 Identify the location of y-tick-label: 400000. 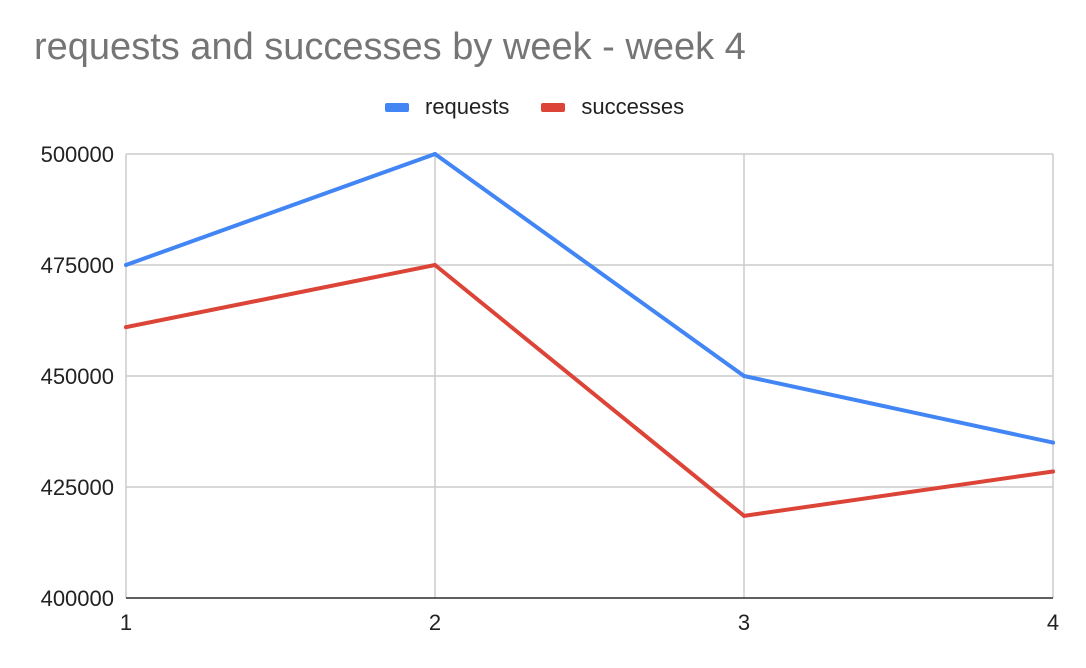
(77, 598).